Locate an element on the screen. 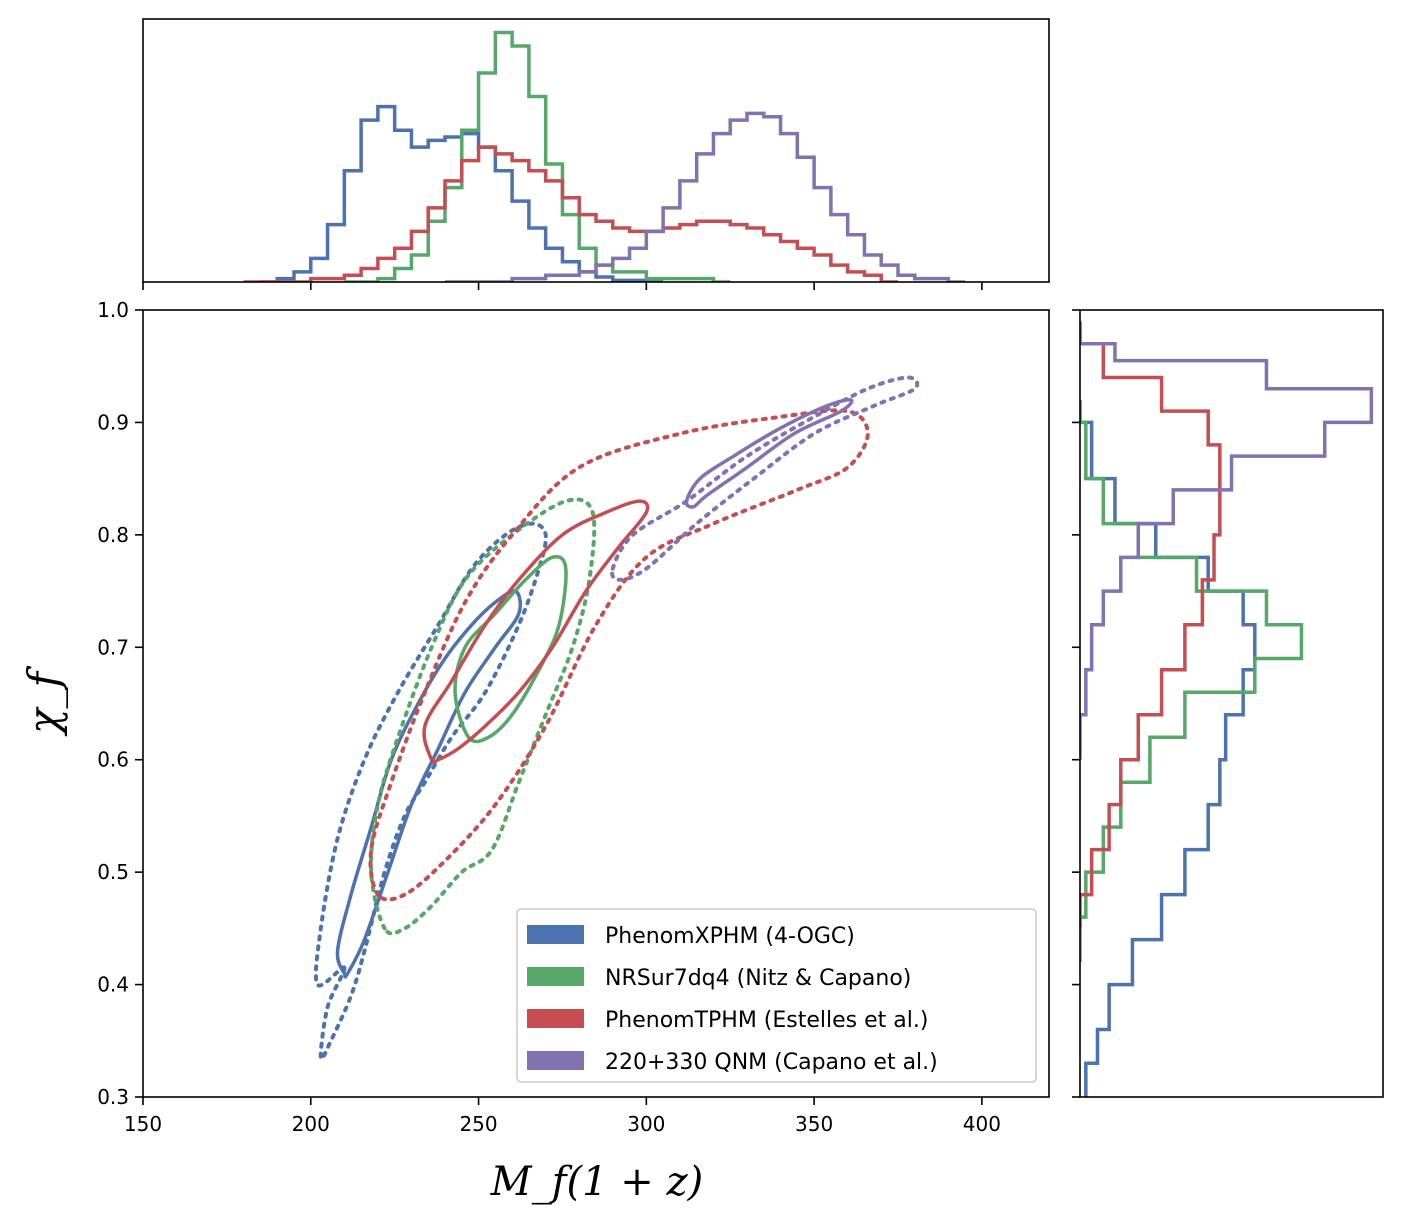 The width and height of the screenshot is (1402, 1226). right-marginal-histogram is located at coordinates (1228, 703).